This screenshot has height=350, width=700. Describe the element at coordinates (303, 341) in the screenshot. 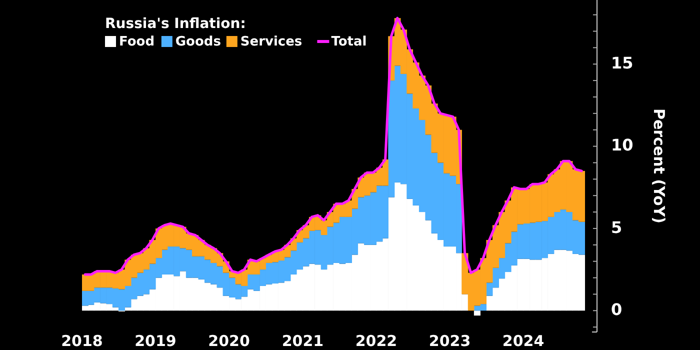

I see `x-tick-label: 2021` at that location.